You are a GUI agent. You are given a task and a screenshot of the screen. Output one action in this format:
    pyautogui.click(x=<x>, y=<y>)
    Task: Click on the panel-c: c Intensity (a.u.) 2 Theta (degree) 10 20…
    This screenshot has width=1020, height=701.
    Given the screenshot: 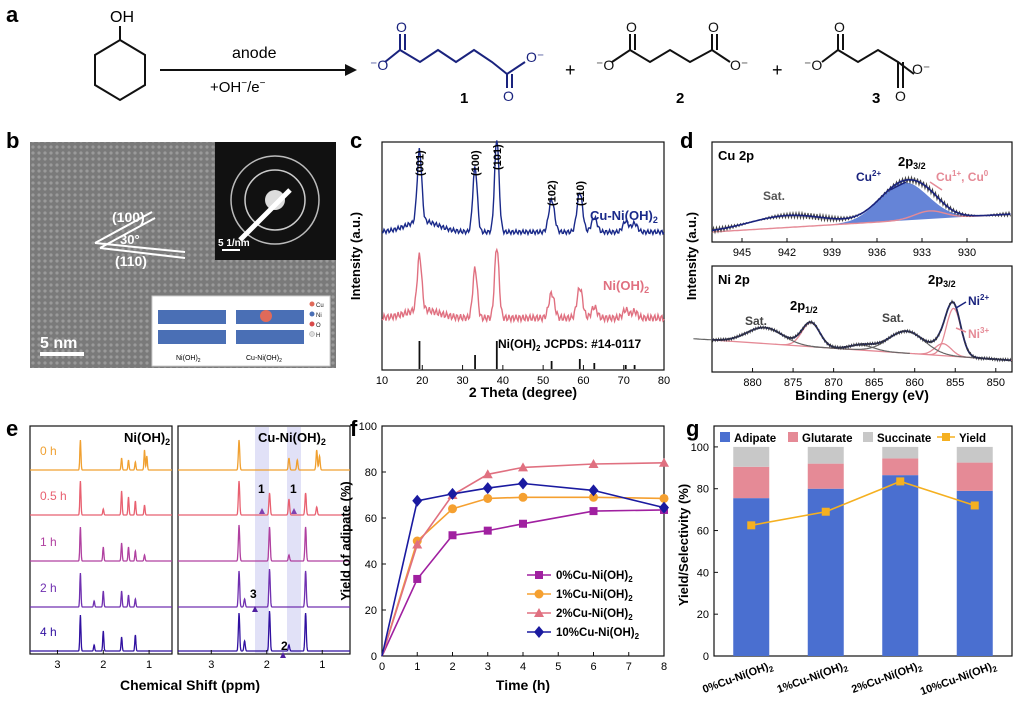 What is the action you would take?
    pyautogui.click(x=509, y=264)
    